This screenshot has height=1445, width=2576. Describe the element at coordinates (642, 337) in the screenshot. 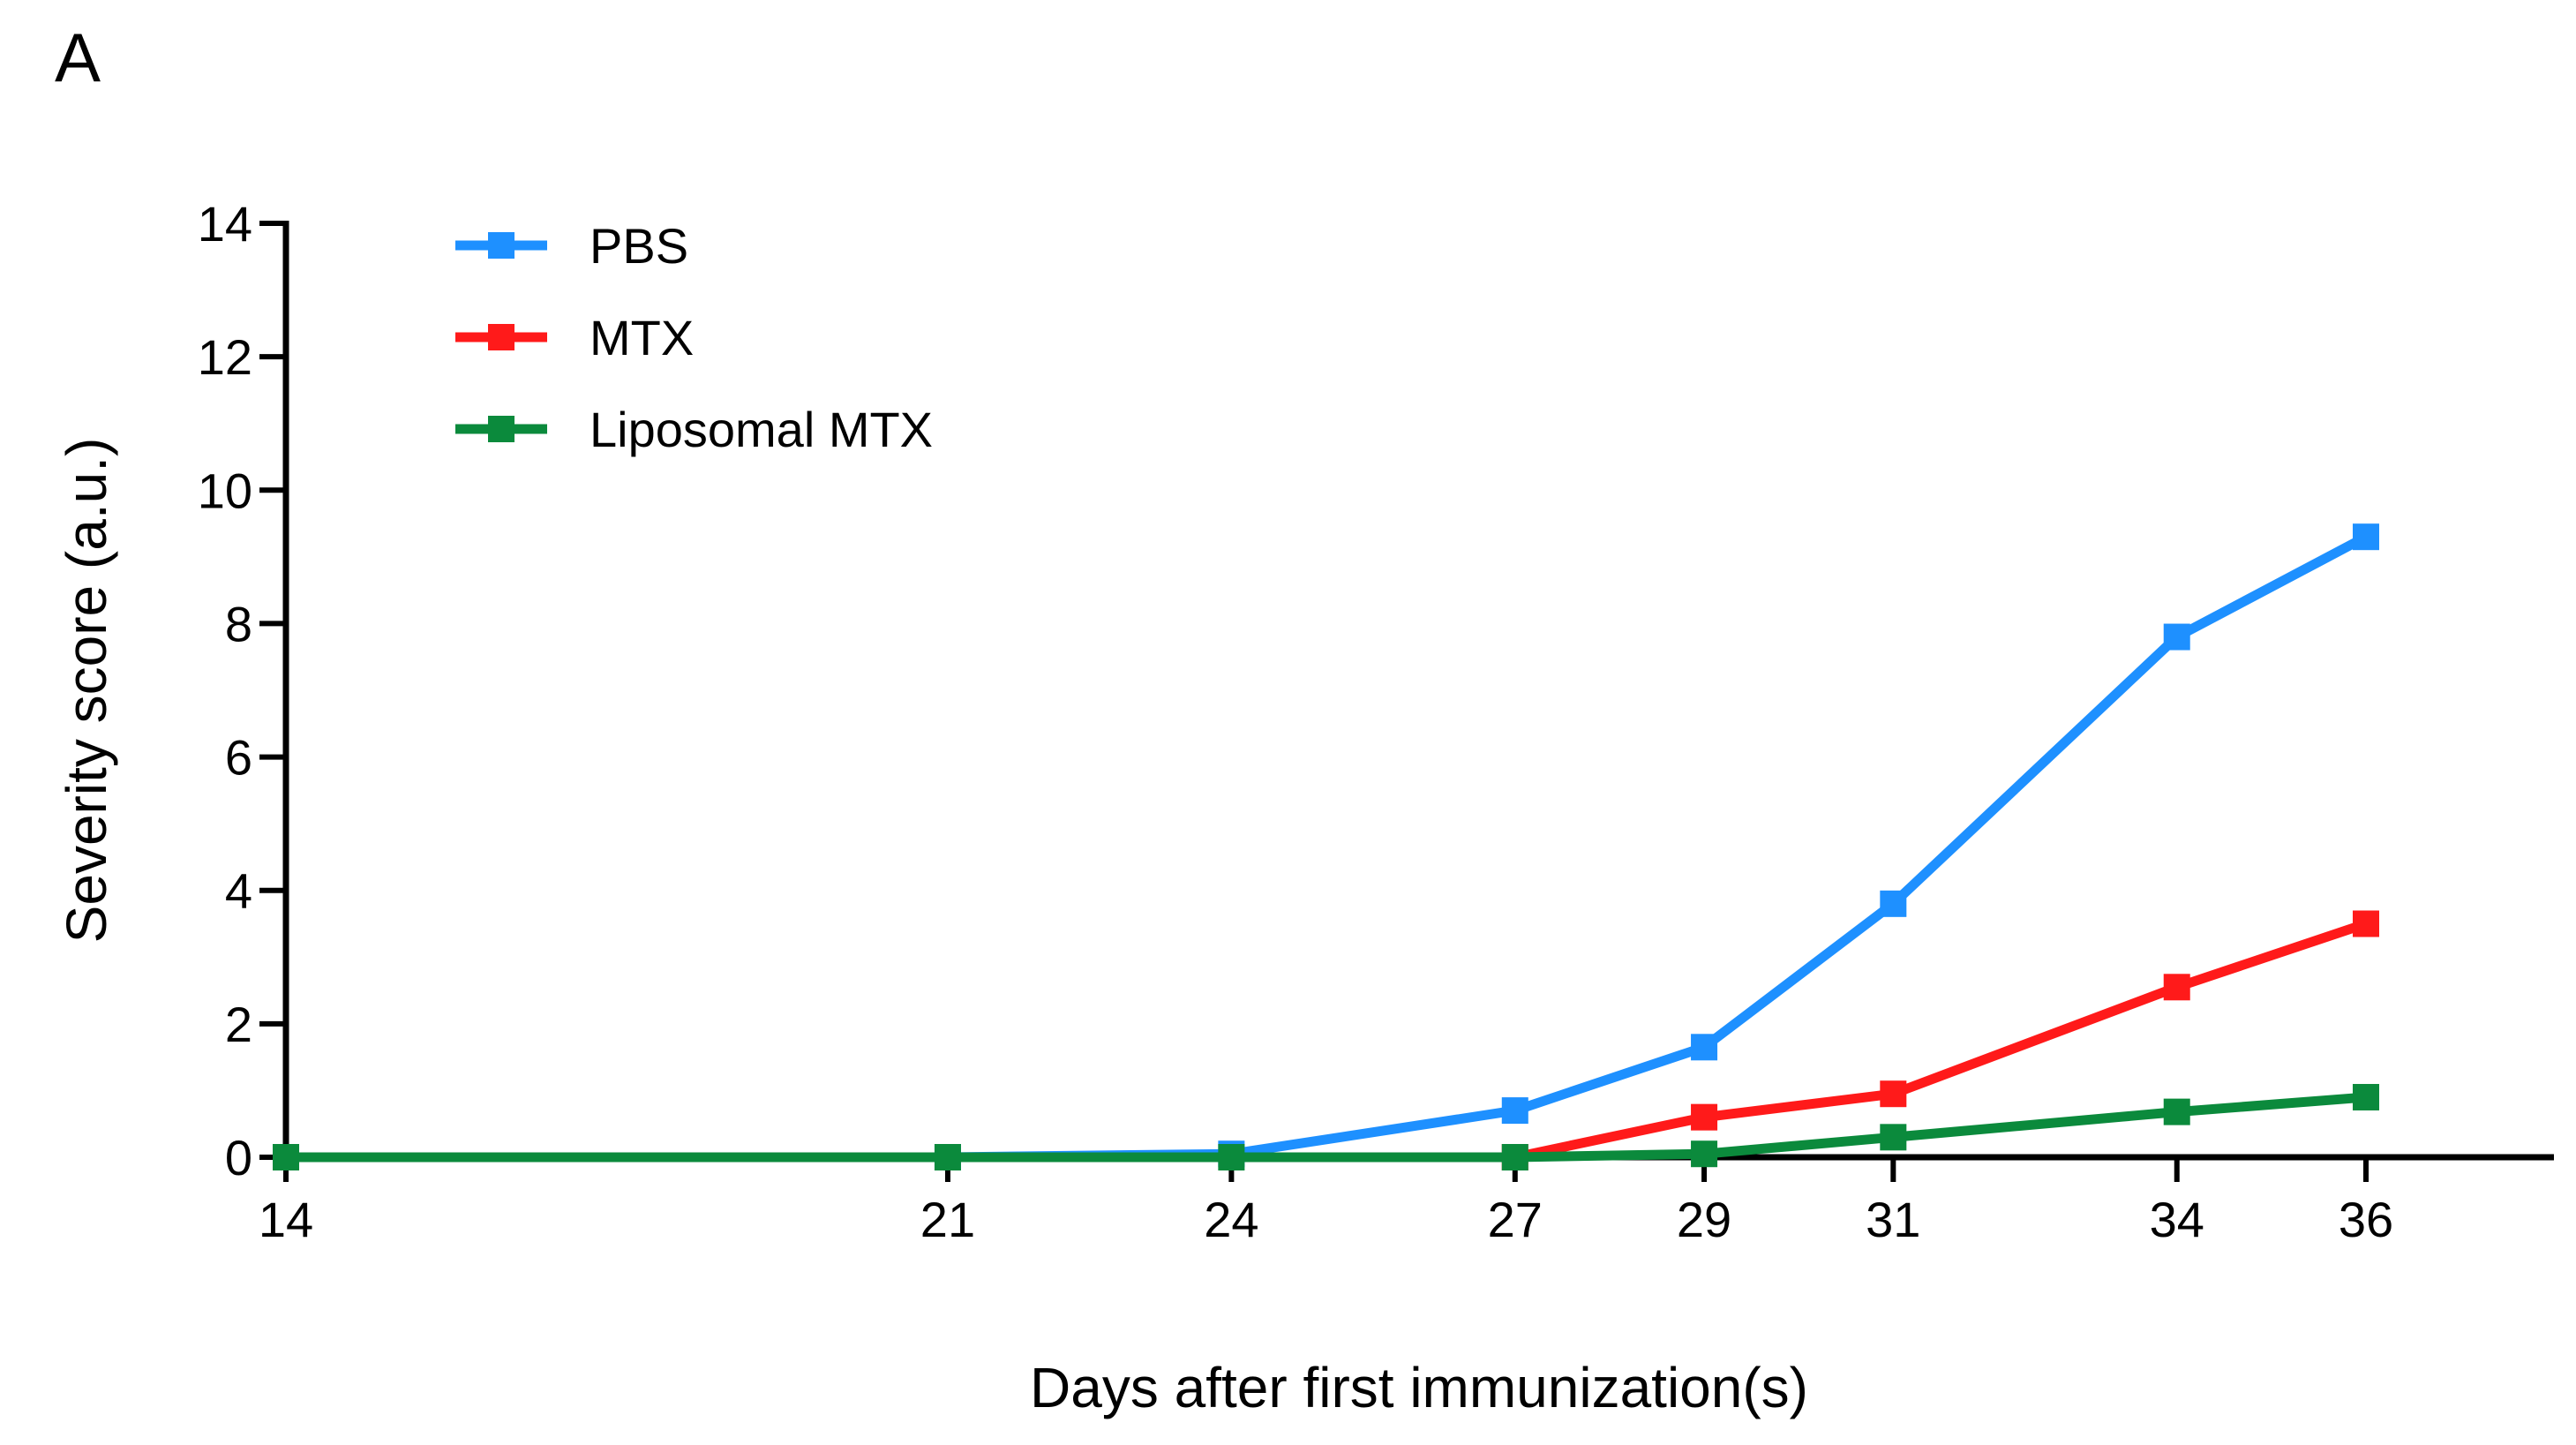

I see `legend-label: MTX` at that location.